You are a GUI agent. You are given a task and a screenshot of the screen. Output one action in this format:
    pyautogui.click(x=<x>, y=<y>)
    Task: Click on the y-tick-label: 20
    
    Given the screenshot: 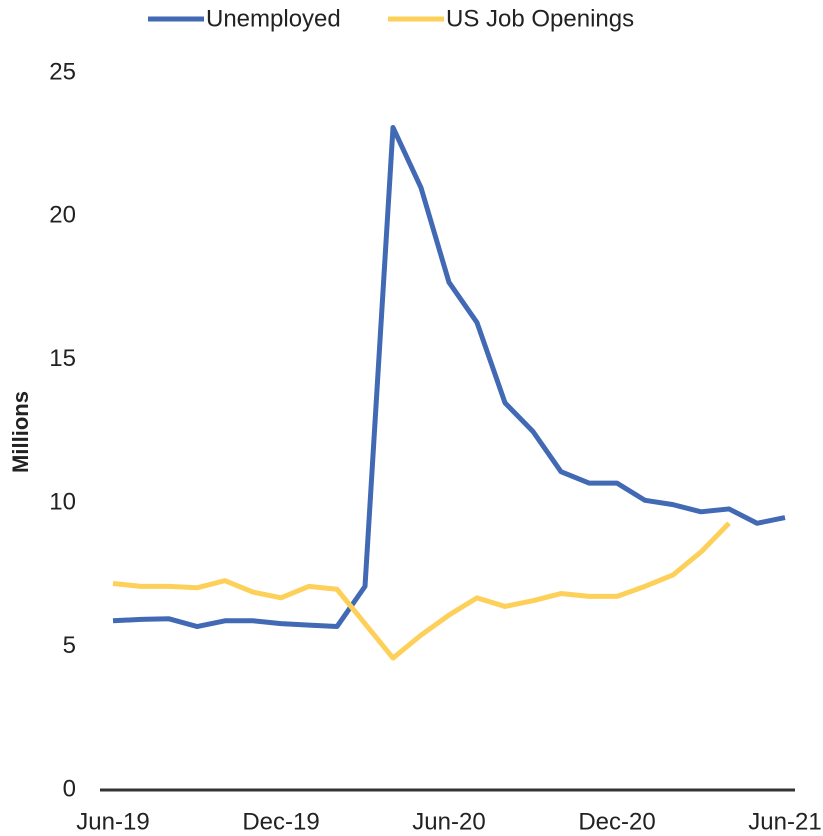 What is the action you would take?
    pyautogui.click(x=62, y=215)
    